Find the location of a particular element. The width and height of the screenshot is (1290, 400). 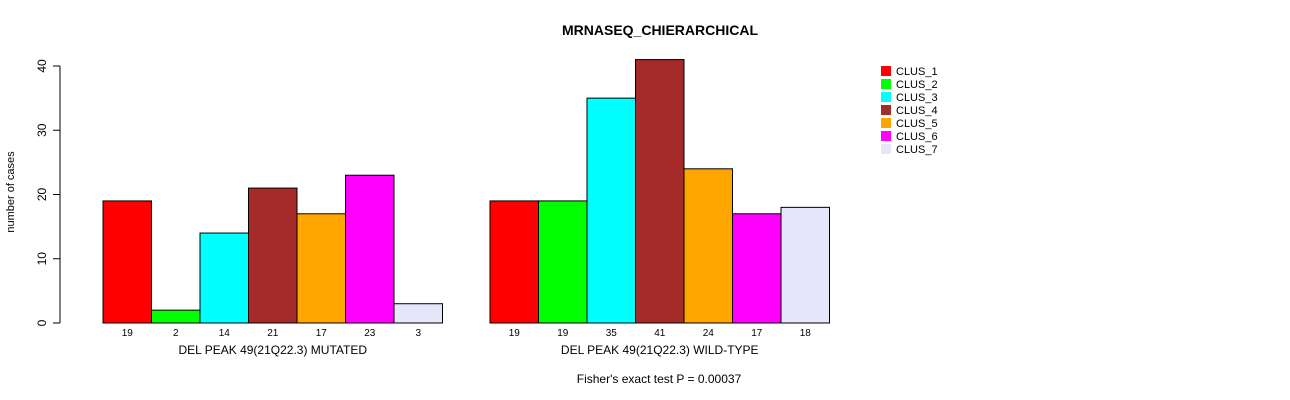

bar-count-label: 21 is located at coordinates (273, 333).